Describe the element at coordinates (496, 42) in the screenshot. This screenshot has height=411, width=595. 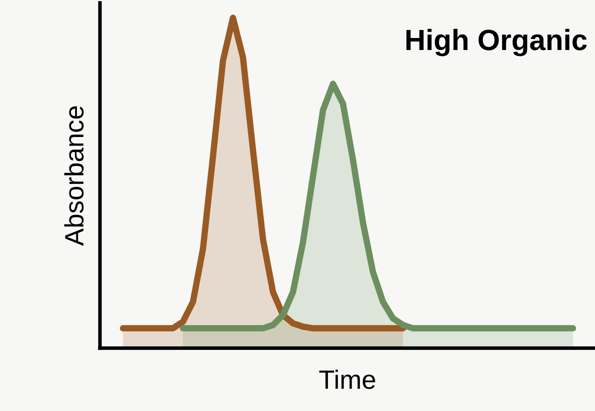
I see `annotation: High Organic` at that location.